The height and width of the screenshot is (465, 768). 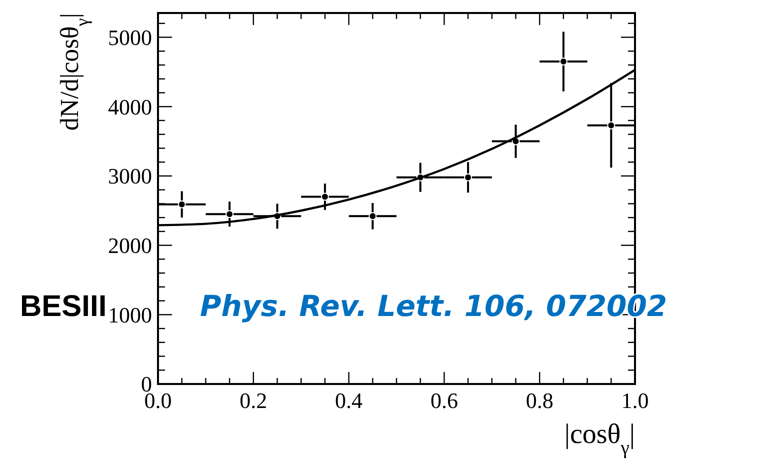 I want to click on x-tick-label: 1.0, so click(x=635, y=400).